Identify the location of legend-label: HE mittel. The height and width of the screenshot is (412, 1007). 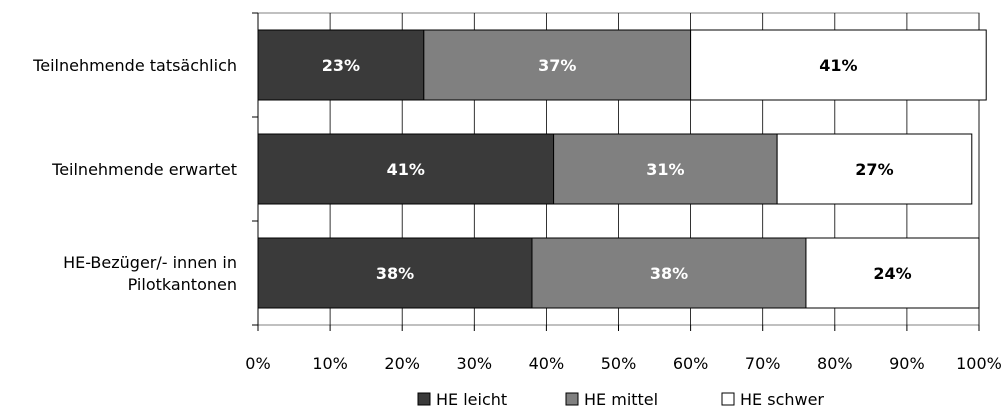
(621, 399).